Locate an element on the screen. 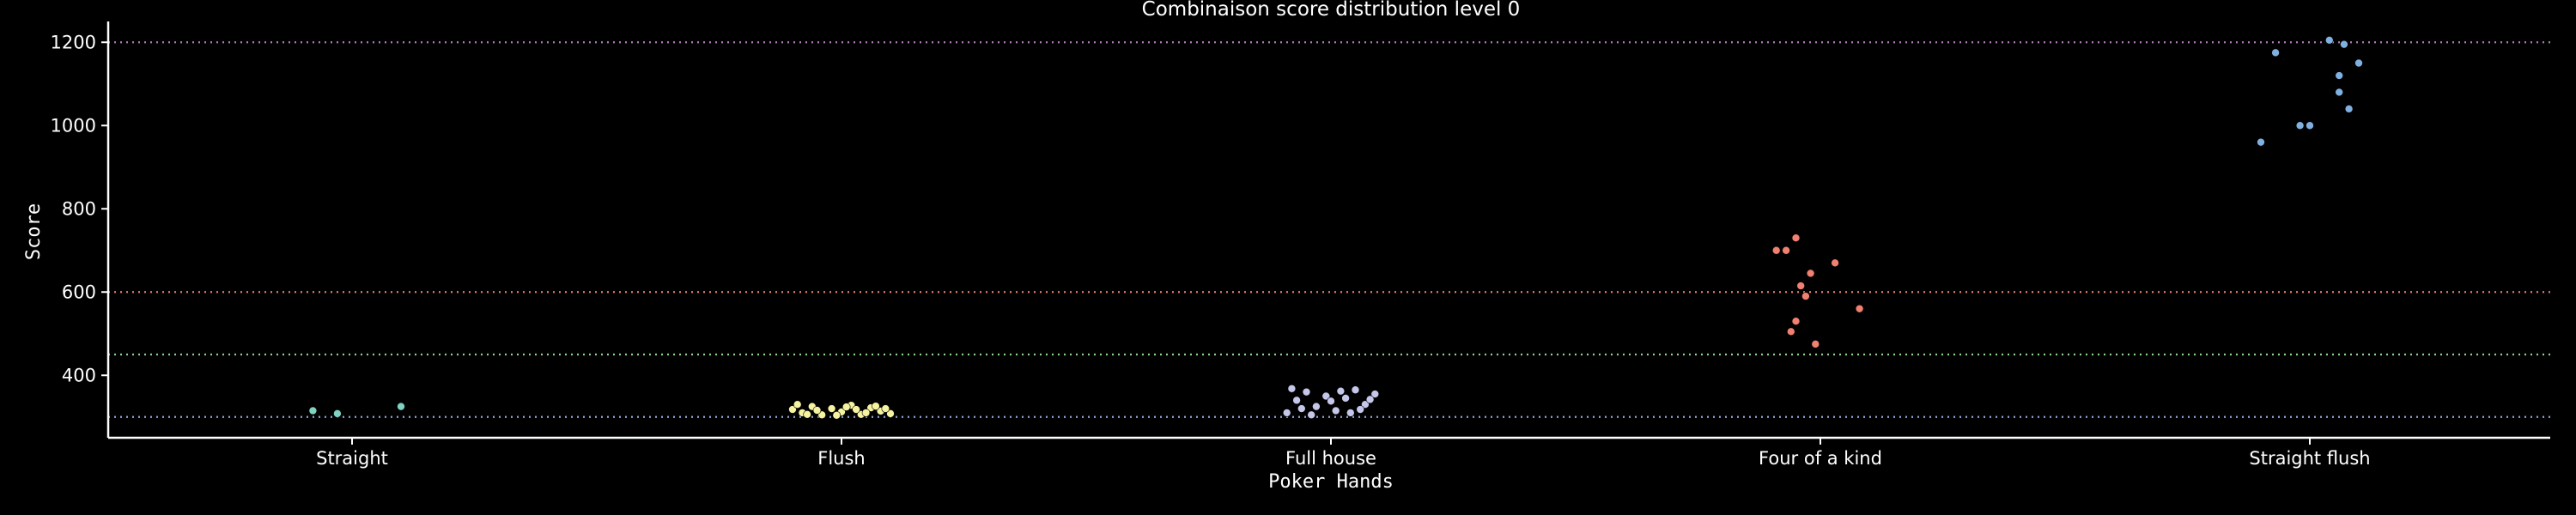 Image resolution: width=2576 pixels, height=515 pixels. x-axis-label: Poker Hands is located at coordinates (1331, 482).